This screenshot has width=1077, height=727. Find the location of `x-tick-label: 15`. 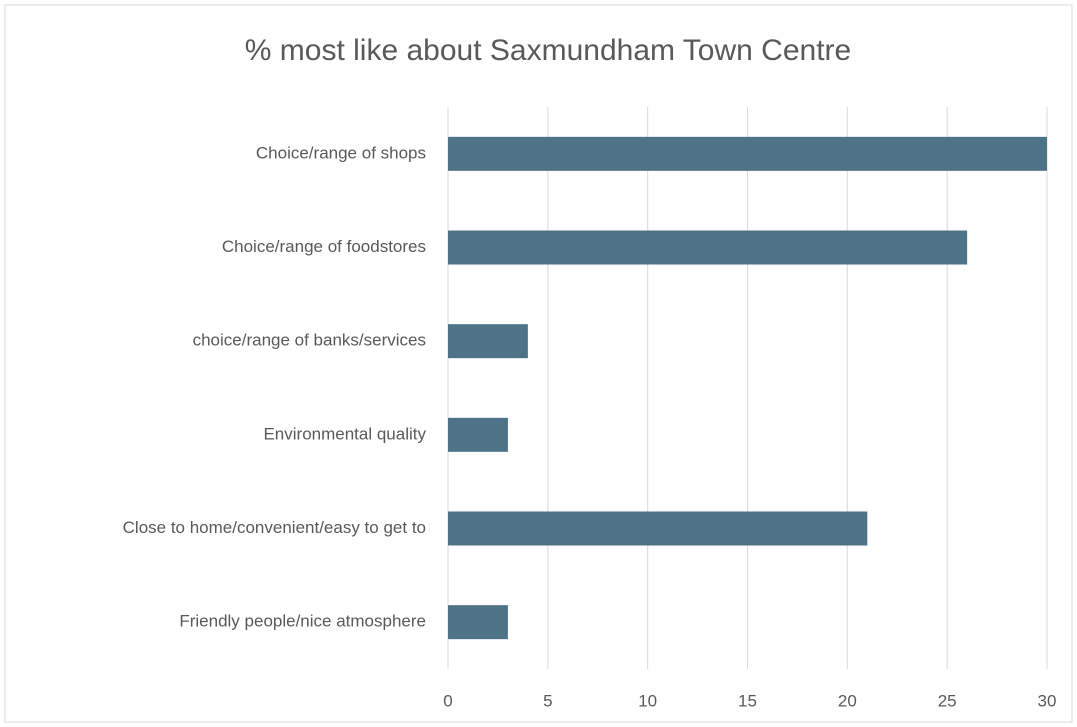

x-tick-label: 15 is located at coordinates (747, 700).